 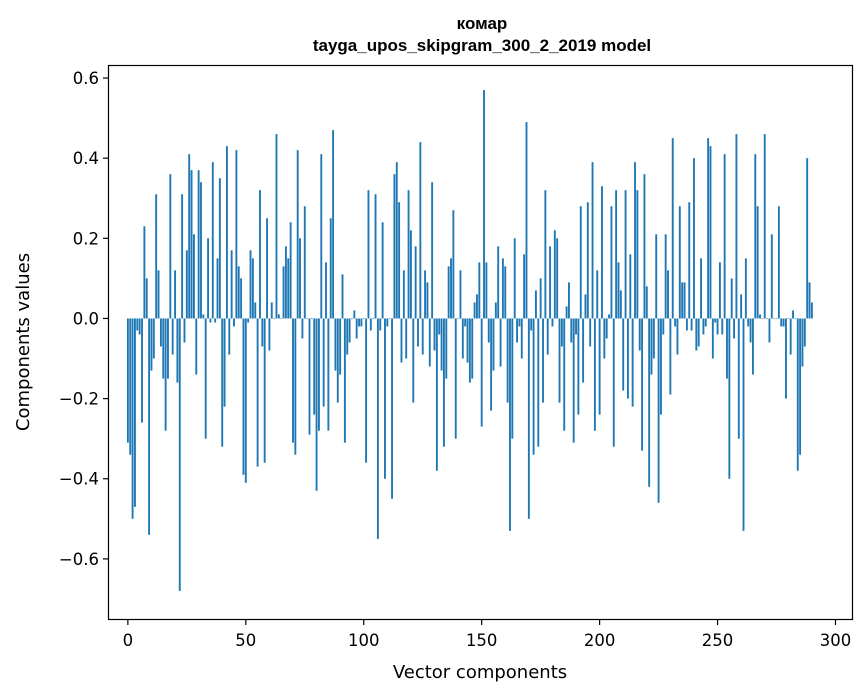 I want to click on chart-title: комар, so click(x=482, y=23).